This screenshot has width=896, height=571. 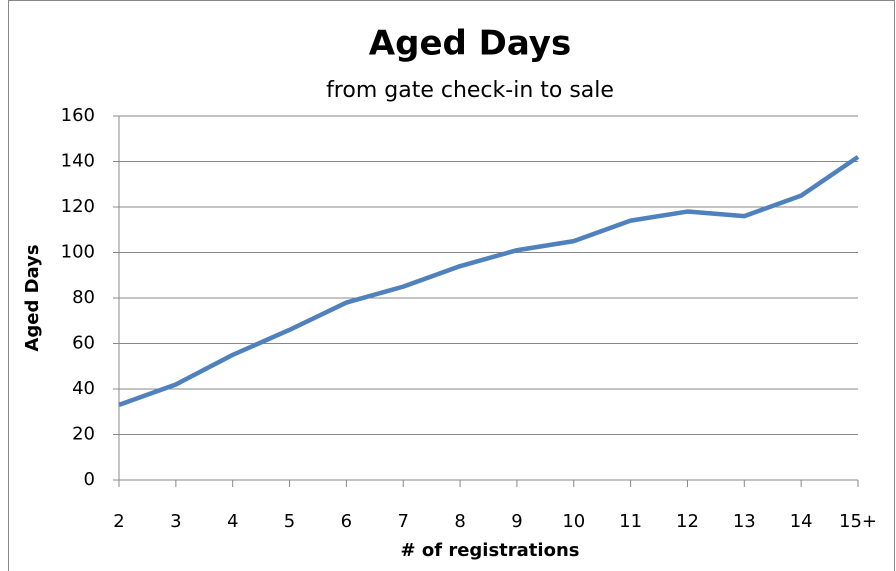 What do you see at coordinates (490, 550) in the screenshot?
I see `x-axis-label: # of registrations` at bounding box center [490, 550].